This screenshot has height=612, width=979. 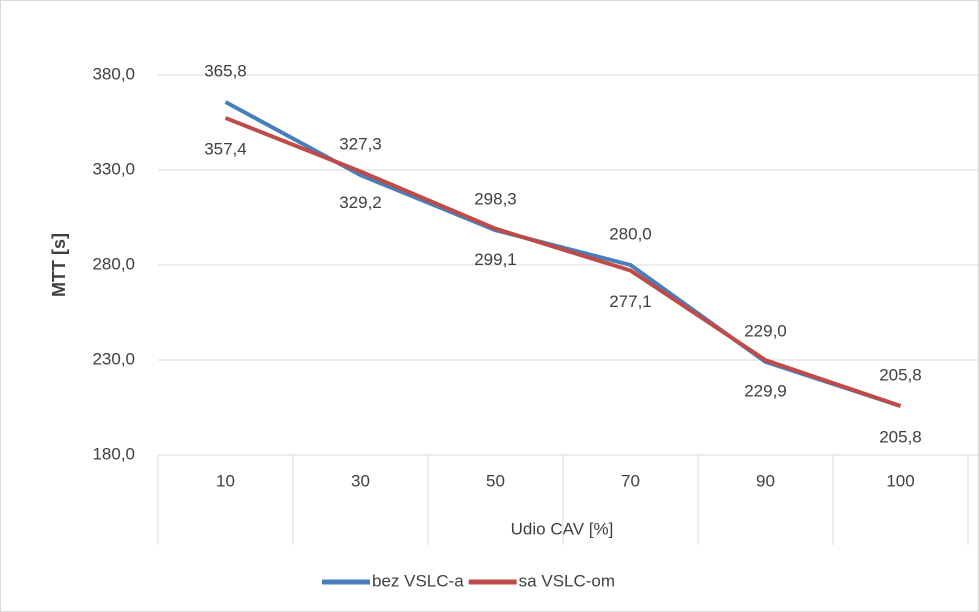 What do you see at coordinates (113, 453) in the screenshot?
I see `y-tick-label: 180,0` at bounding box center [113, 453].